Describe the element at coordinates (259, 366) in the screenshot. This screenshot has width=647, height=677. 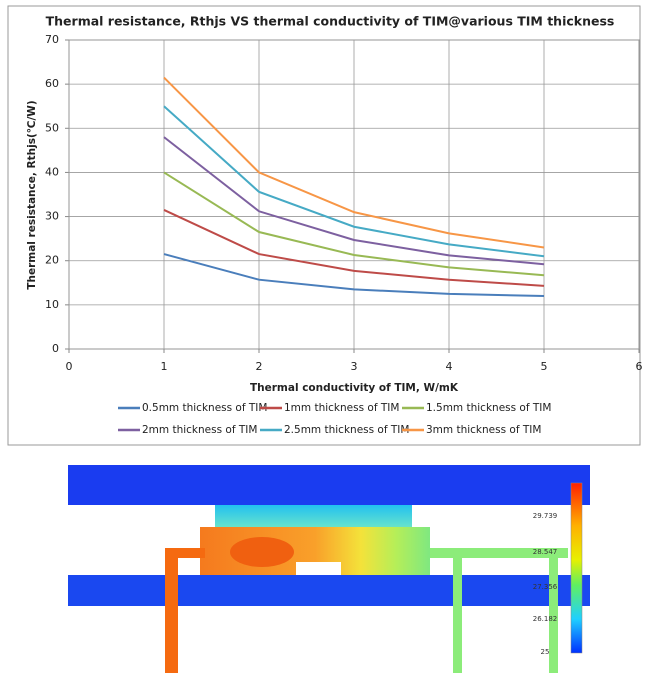
I see `x-tick-label: 2` at that location.